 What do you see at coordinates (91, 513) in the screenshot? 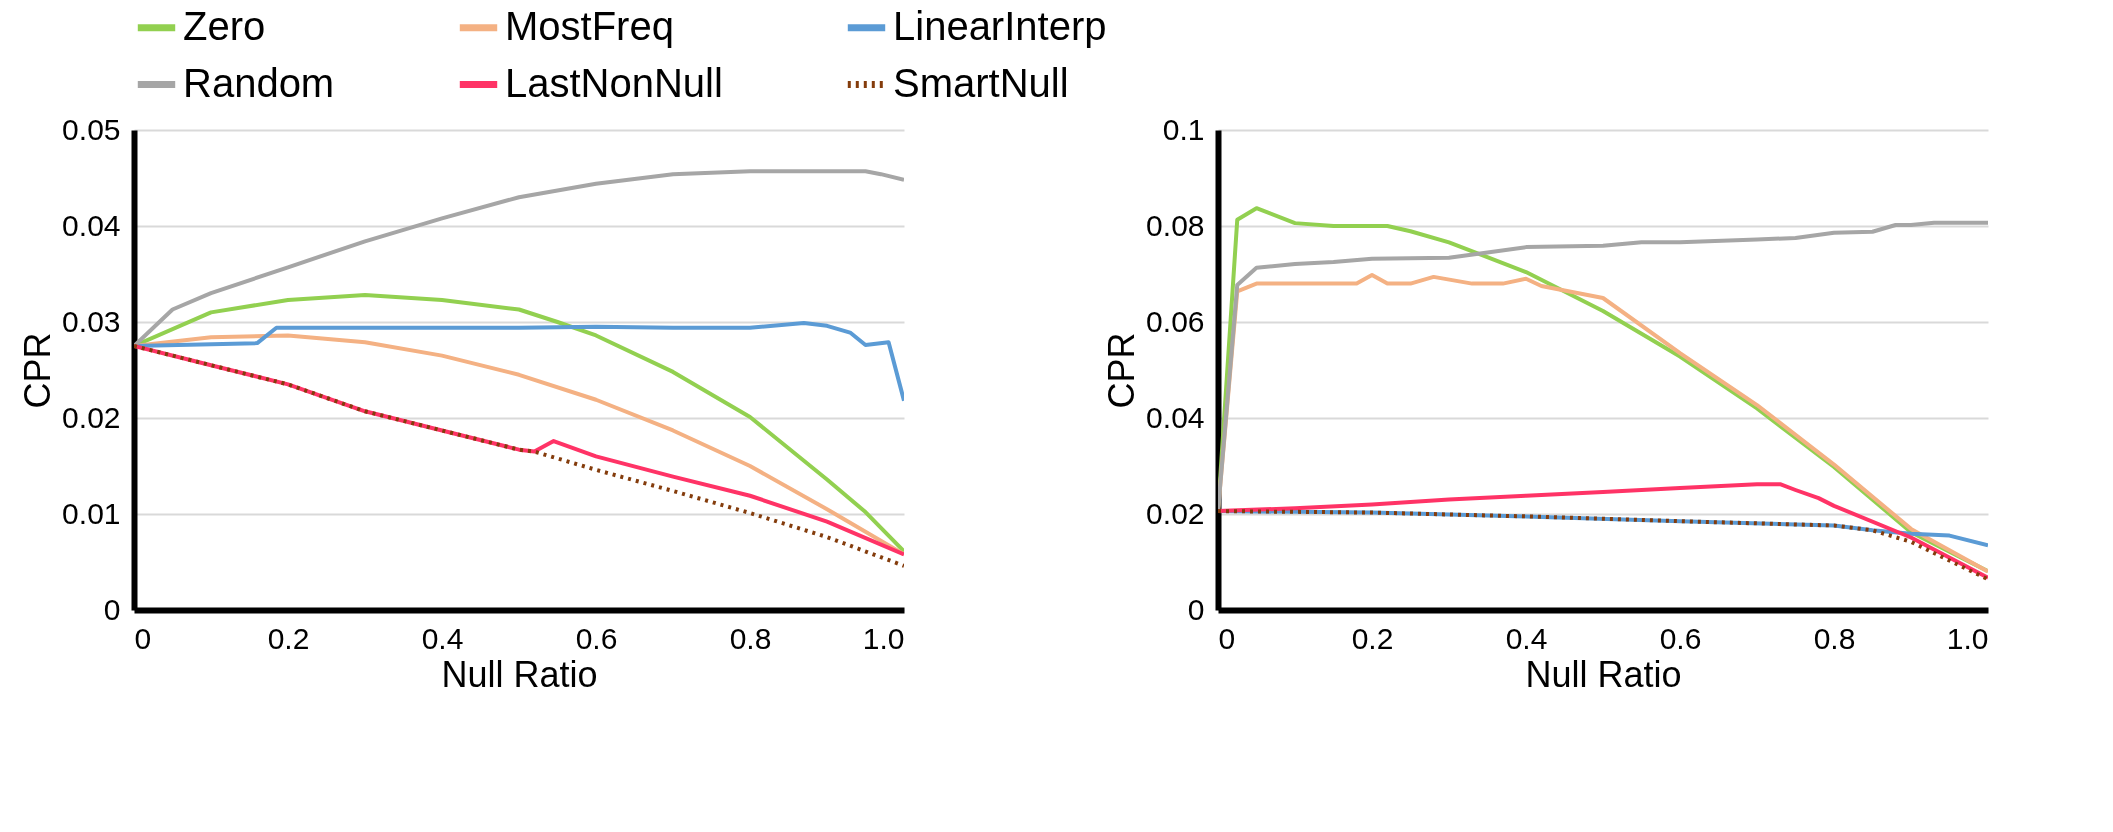
I see `y-tick-label: 0.01` at bounding box center [91, 513].